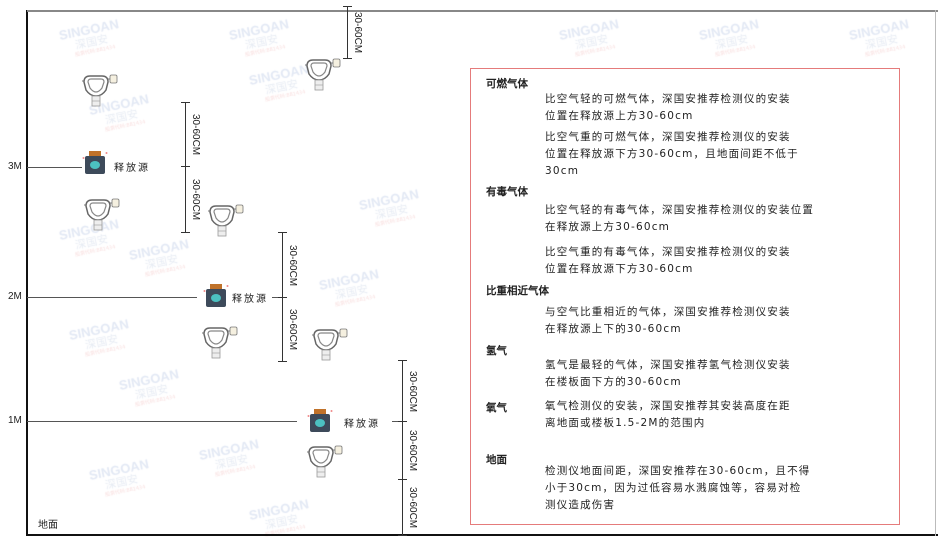  Describe the element at coordinates (673, 488) in the screenshot. I see `text-line: 小于30cm，因为过低容易水溅腐蚀等，容易对检` at that location.